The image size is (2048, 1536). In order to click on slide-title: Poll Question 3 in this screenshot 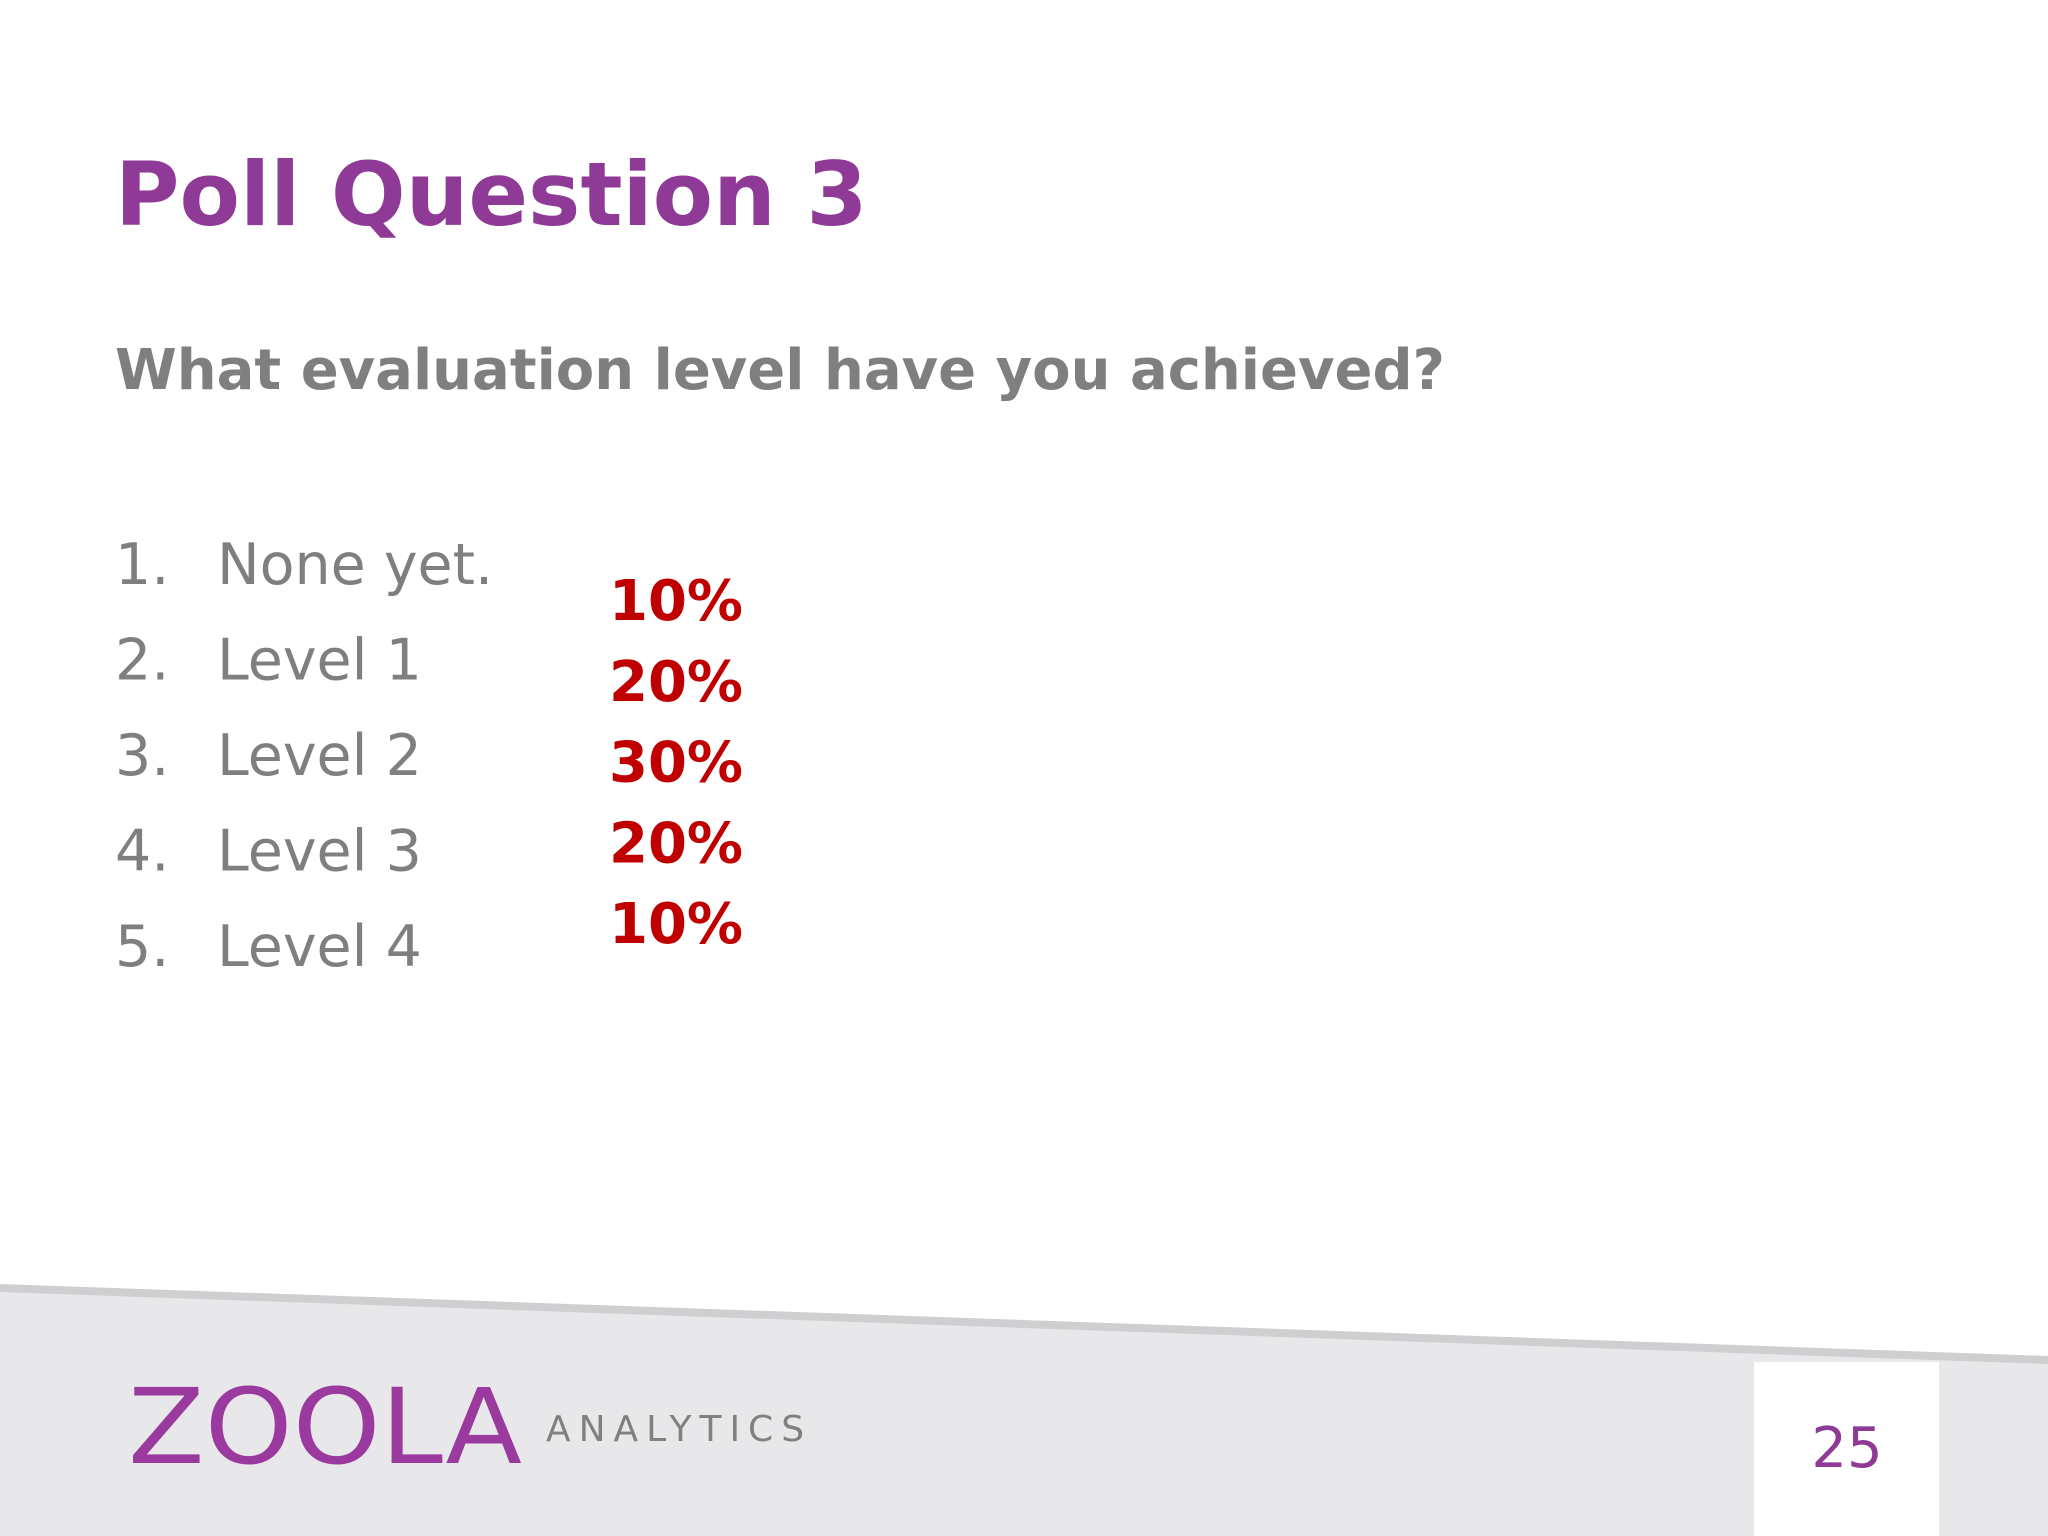, I will do `click(491, 194)`.